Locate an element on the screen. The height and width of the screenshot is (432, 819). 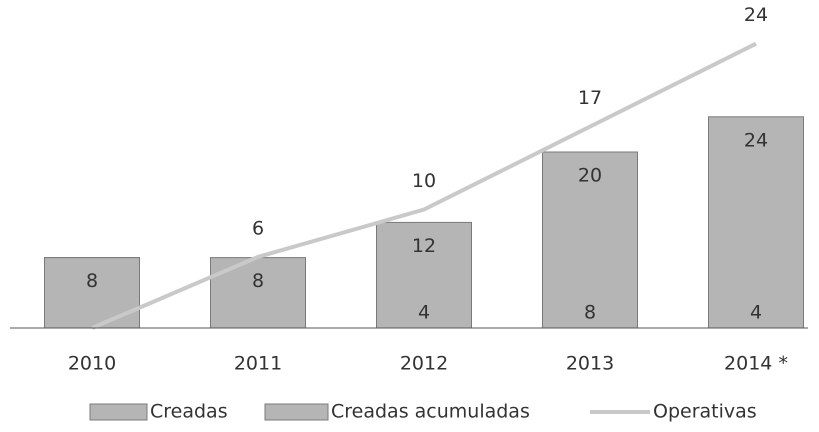
legend-label: Creadas is located at coordinates (189, 412).